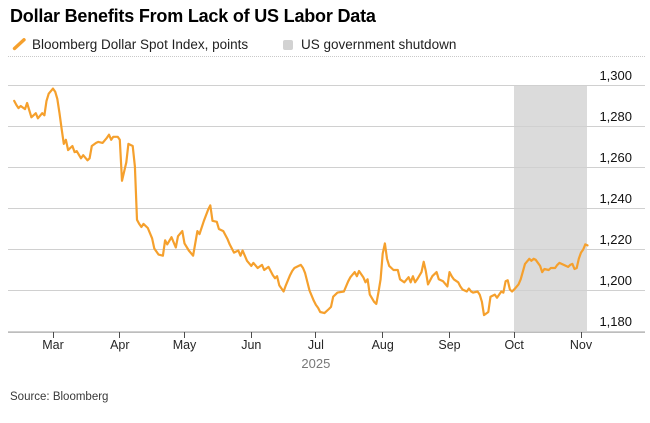  I want to click on legend-series-label: Bloomberg Dollar Spot Index, points, so click(140, 44).